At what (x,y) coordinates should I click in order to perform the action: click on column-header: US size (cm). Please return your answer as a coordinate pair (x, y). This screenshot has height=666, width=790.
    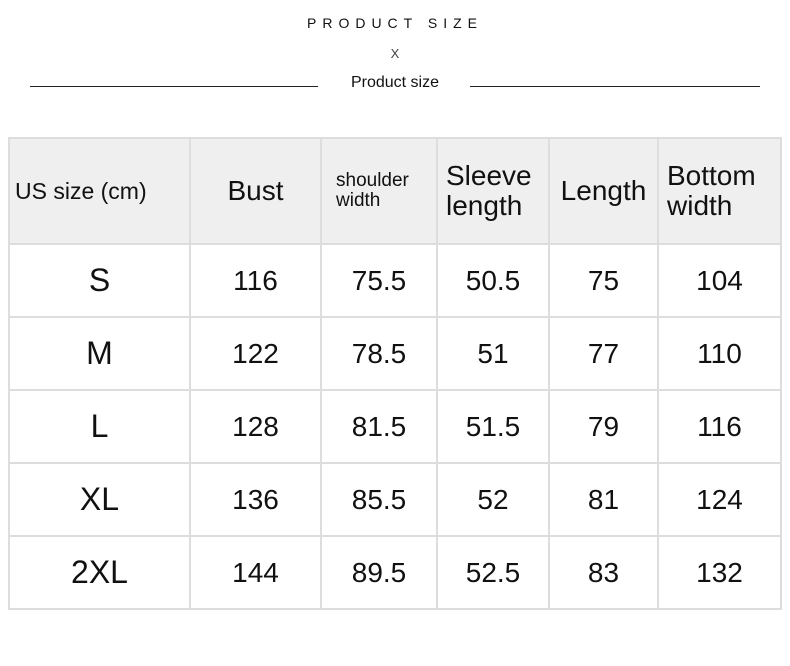
    Looking at the image, I should click on (99, 191).